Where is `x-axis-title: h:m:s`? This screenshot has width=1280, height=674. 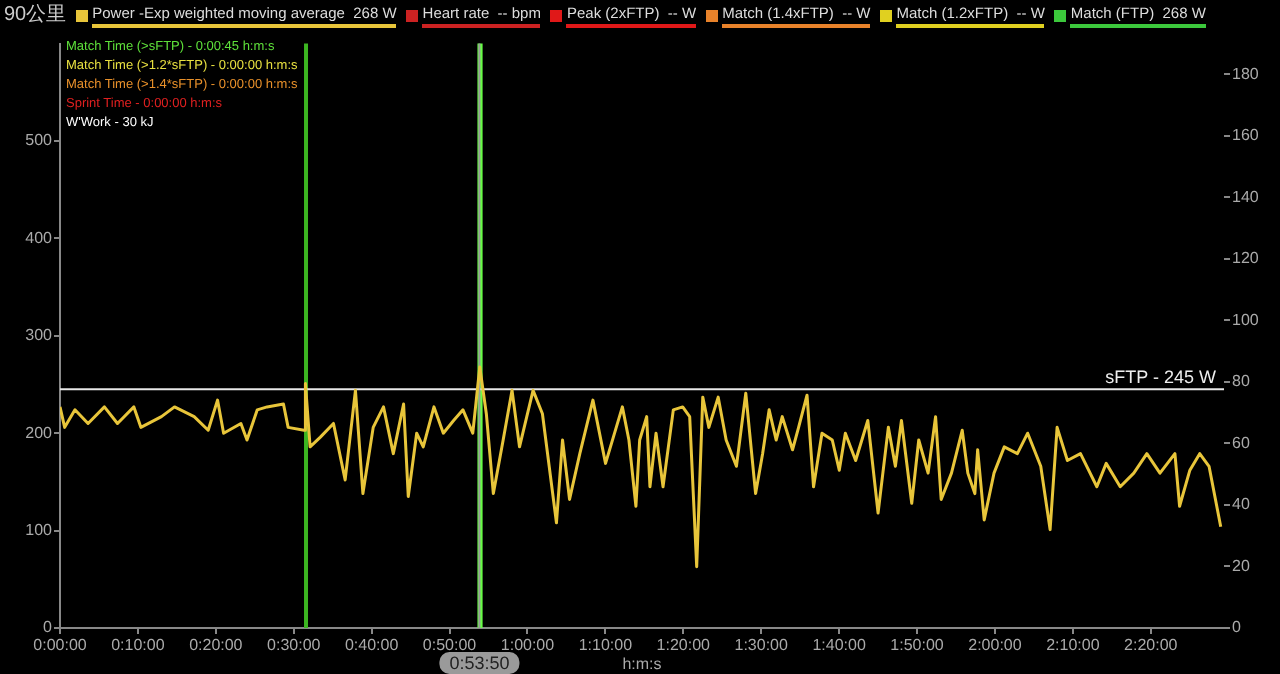 x-axis-title: h:m:s is located at coordinates (642, 663).